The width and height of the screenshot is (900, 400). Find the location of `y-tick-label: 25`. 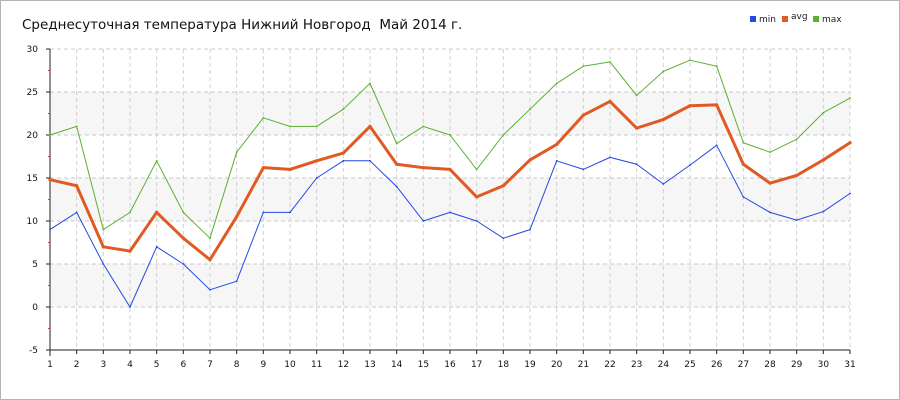

y-tick-label: 25 is located at coordinates (32, 93).